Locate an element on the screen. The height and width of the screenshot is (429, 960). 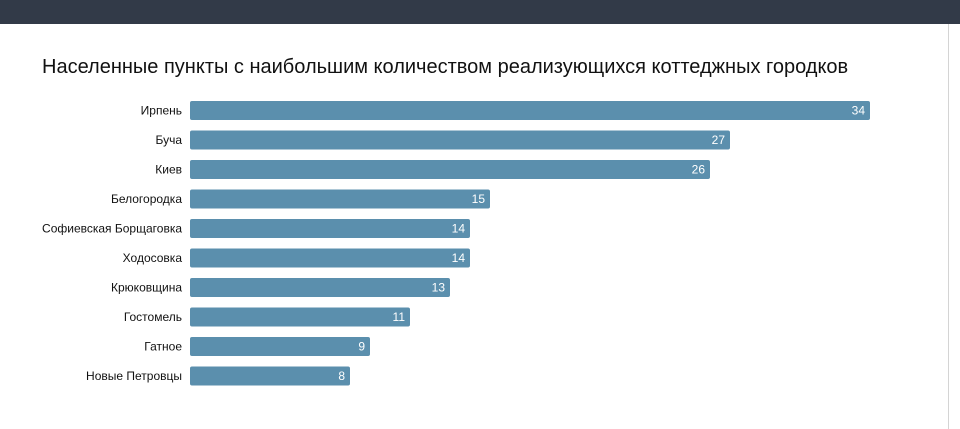
bar-group: Крюковщина 13 is located at coordinates (280, 287).